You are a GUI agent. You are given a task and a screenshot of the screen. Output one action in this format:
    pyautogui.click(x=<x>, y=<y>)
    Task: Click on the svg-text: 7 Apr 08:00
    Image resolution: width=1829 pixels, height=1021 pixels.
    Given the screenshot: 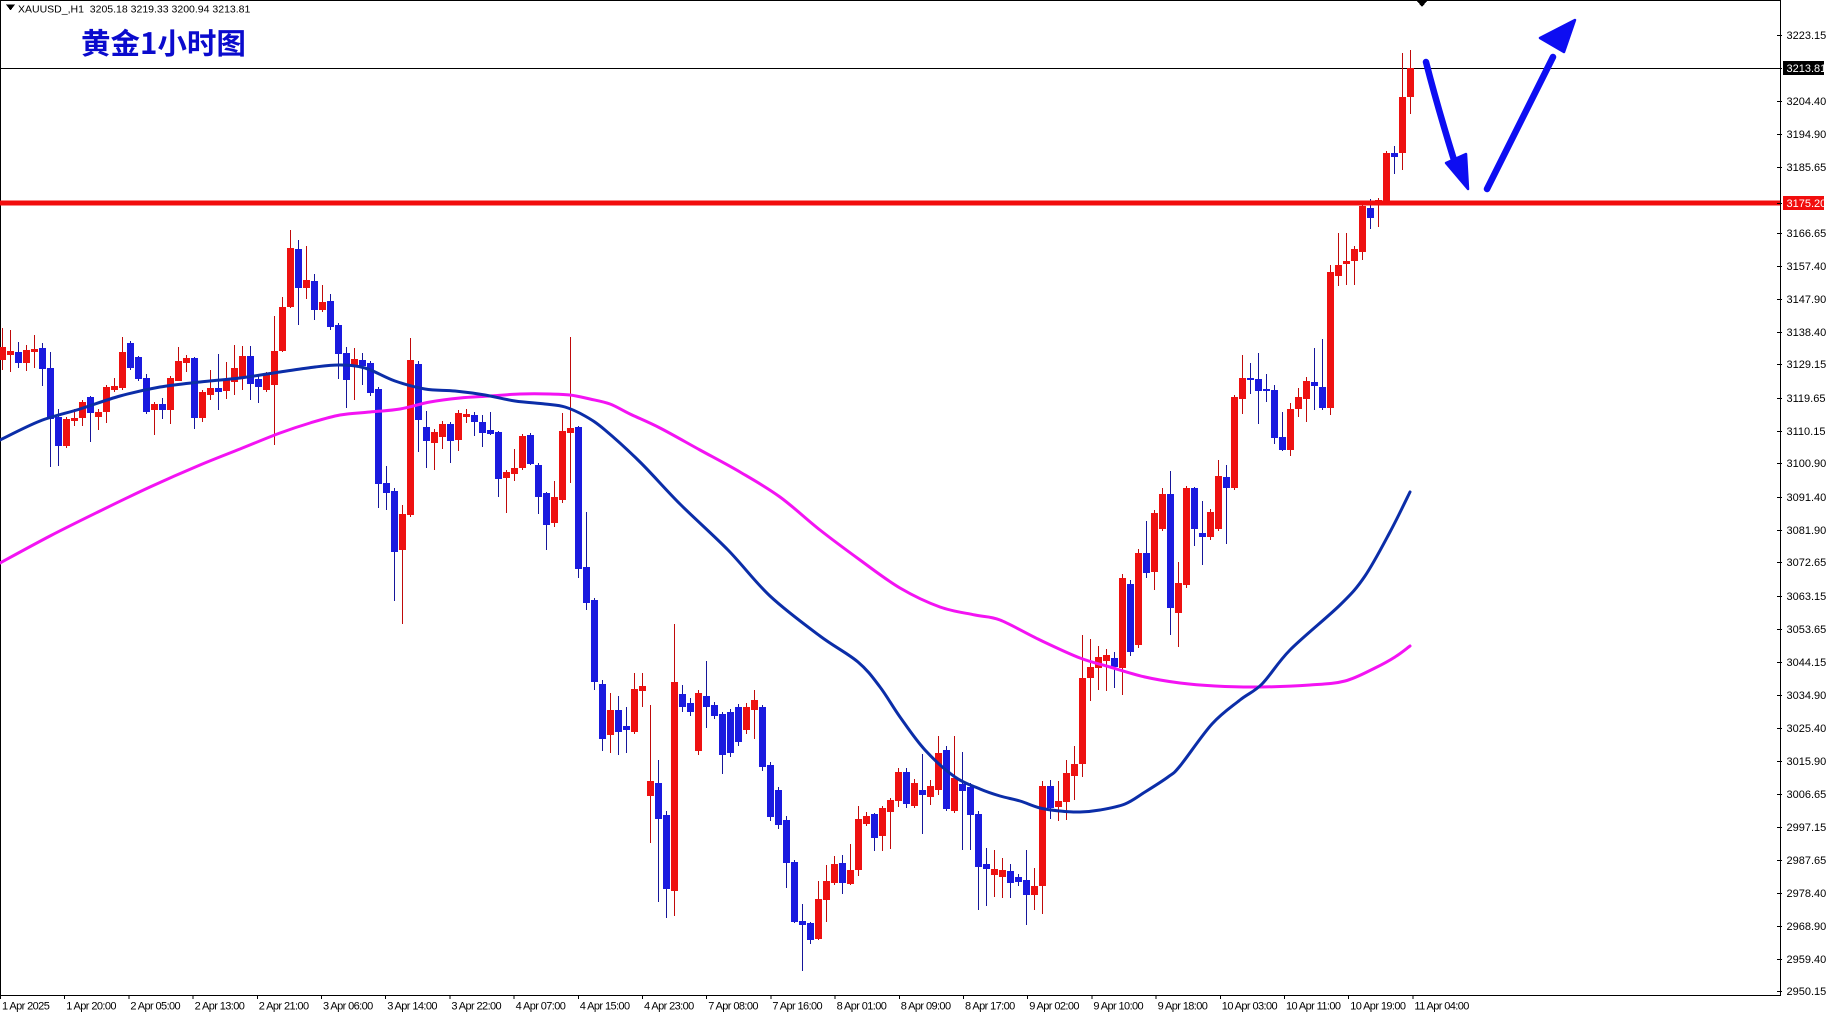 What is the action you would take?
    pyautogui.click(x=733, y=1007)
    